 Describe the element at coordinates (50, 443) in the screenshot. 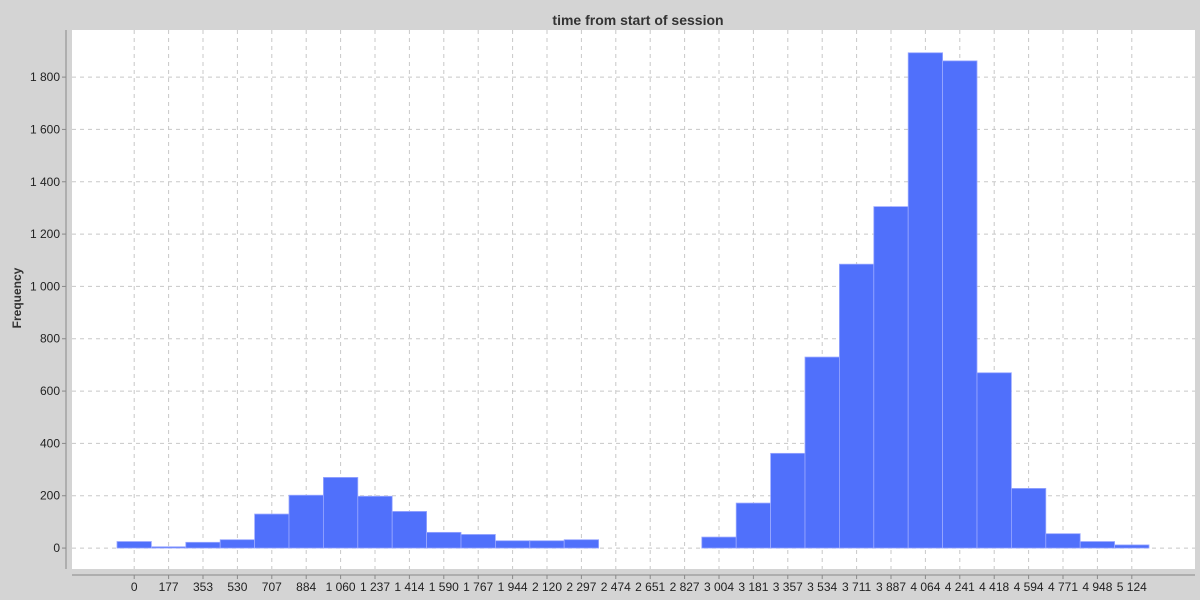

I see `y-tick-label: 400` at that location.